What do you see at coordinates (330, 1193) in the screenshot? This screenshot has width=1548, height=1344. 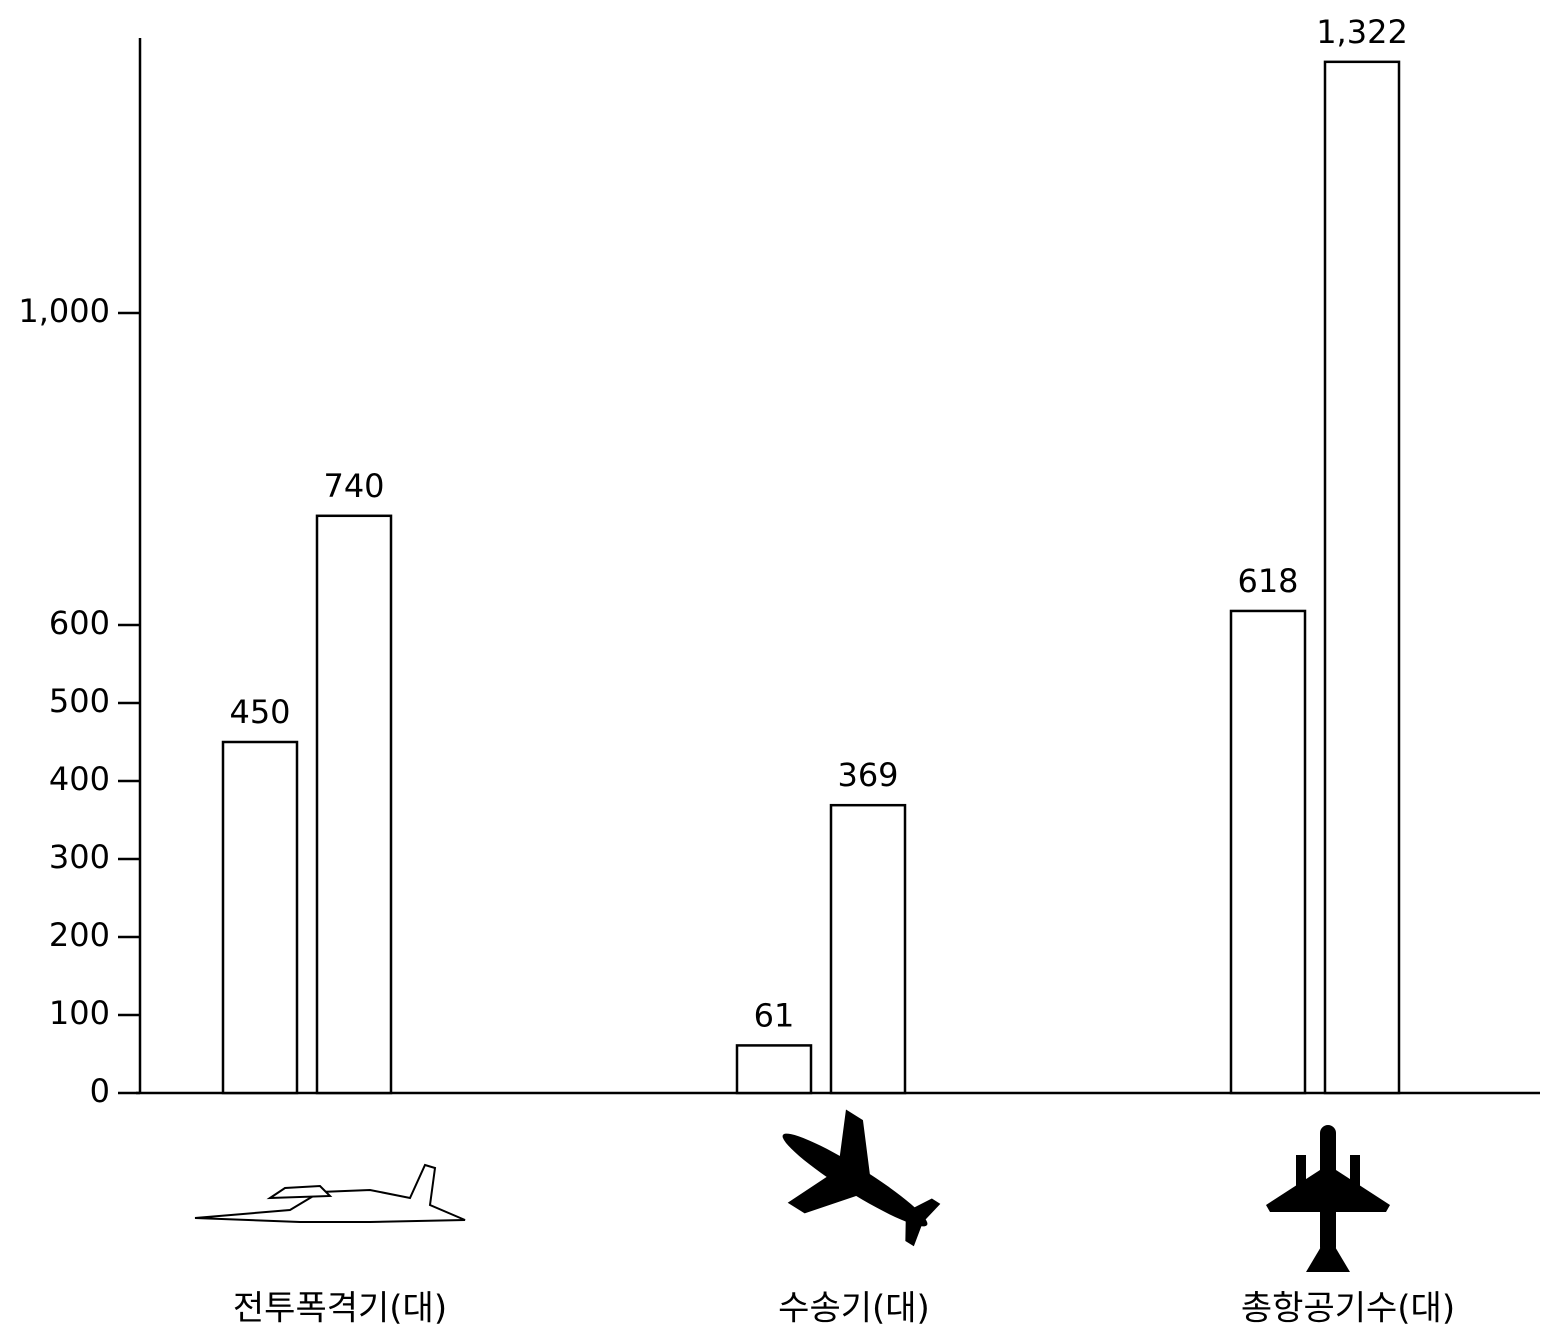 I see `fighter-icon` at bounding box center [330, 1193].